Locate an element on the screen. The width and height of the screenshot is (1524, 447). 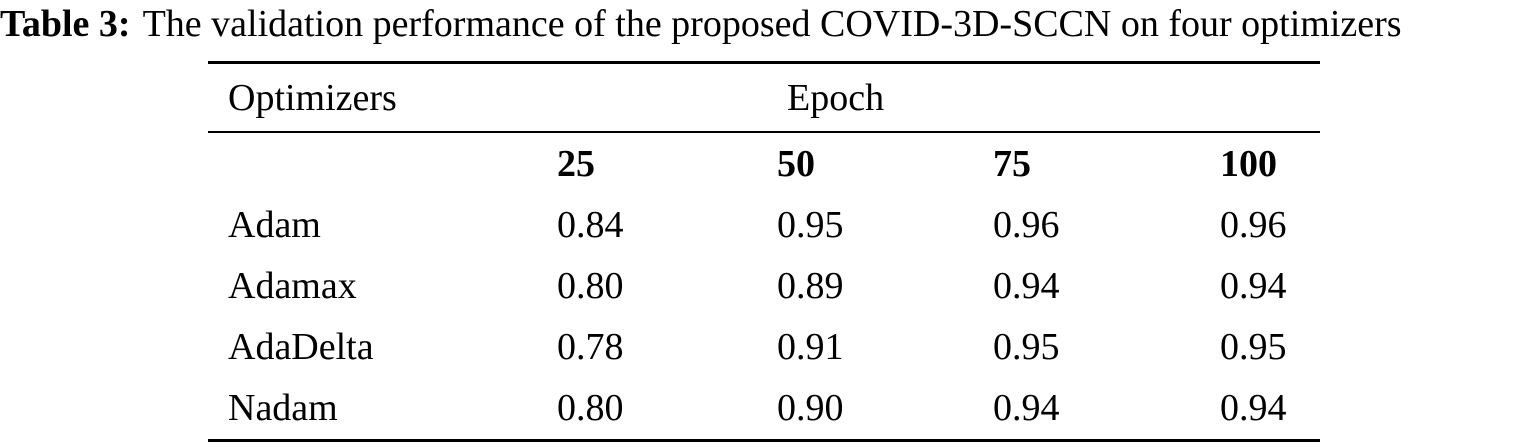
table-row: Nadam 0.80 0.90 0.94 0.94 is located at coordinates (764, 408).